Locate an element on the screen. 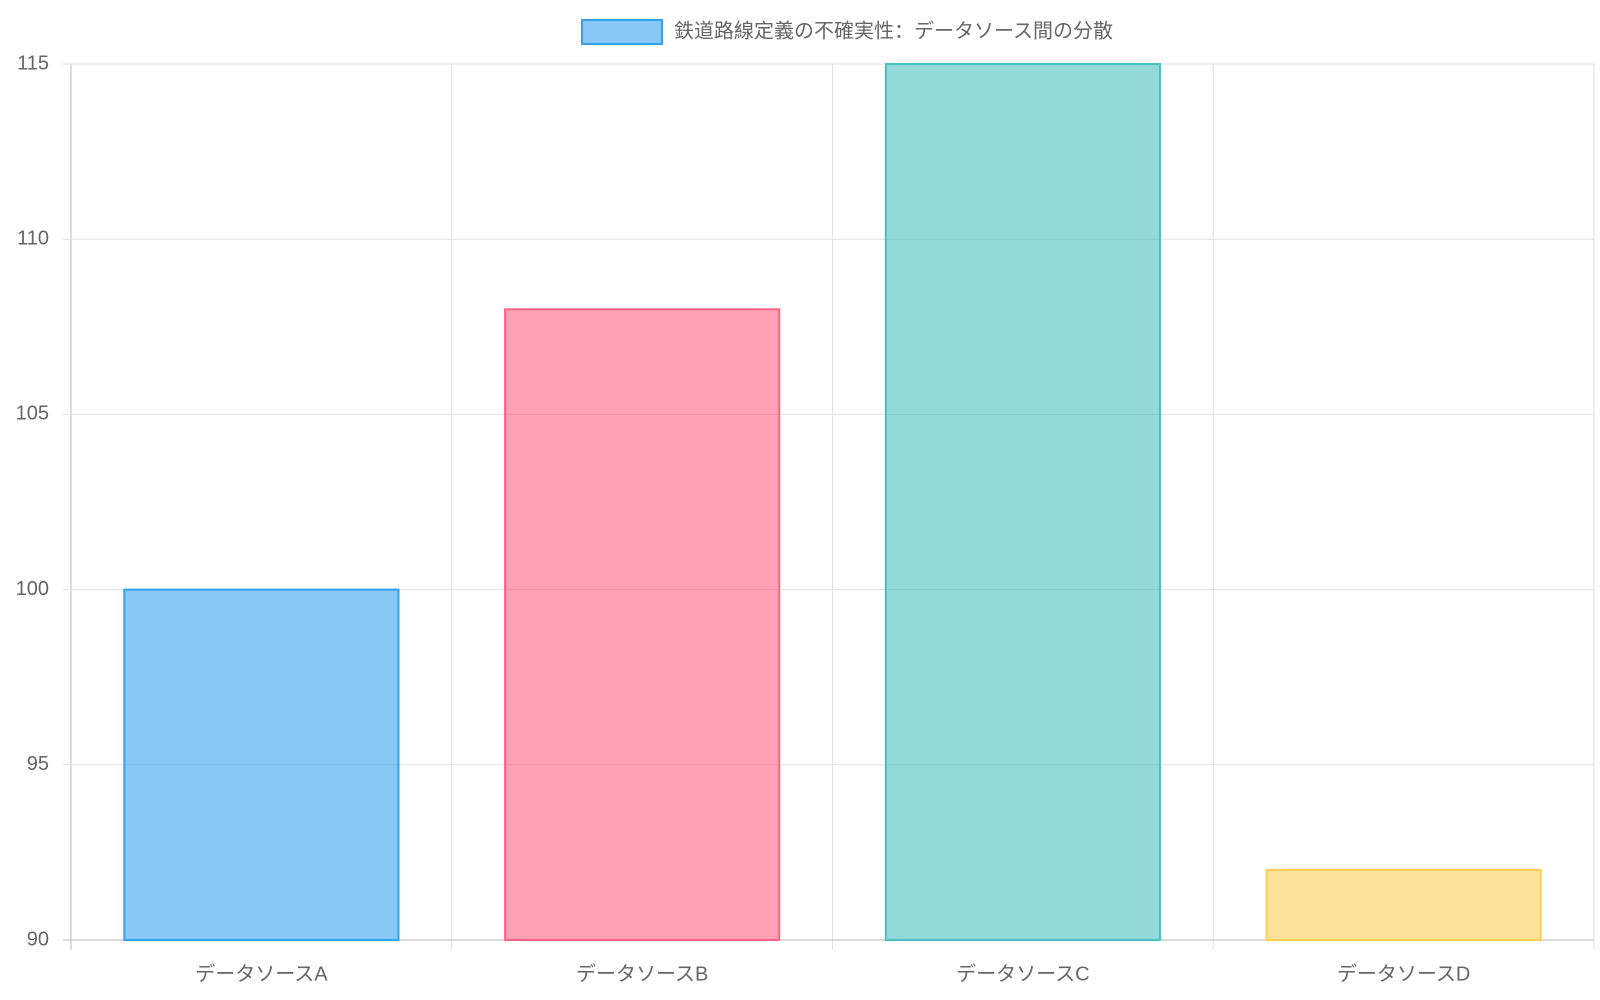 The image size is (1600, 1000). legend: 鉄道路線定義の不確実性：データソース間の分散 is located at coordinates (847, 32).